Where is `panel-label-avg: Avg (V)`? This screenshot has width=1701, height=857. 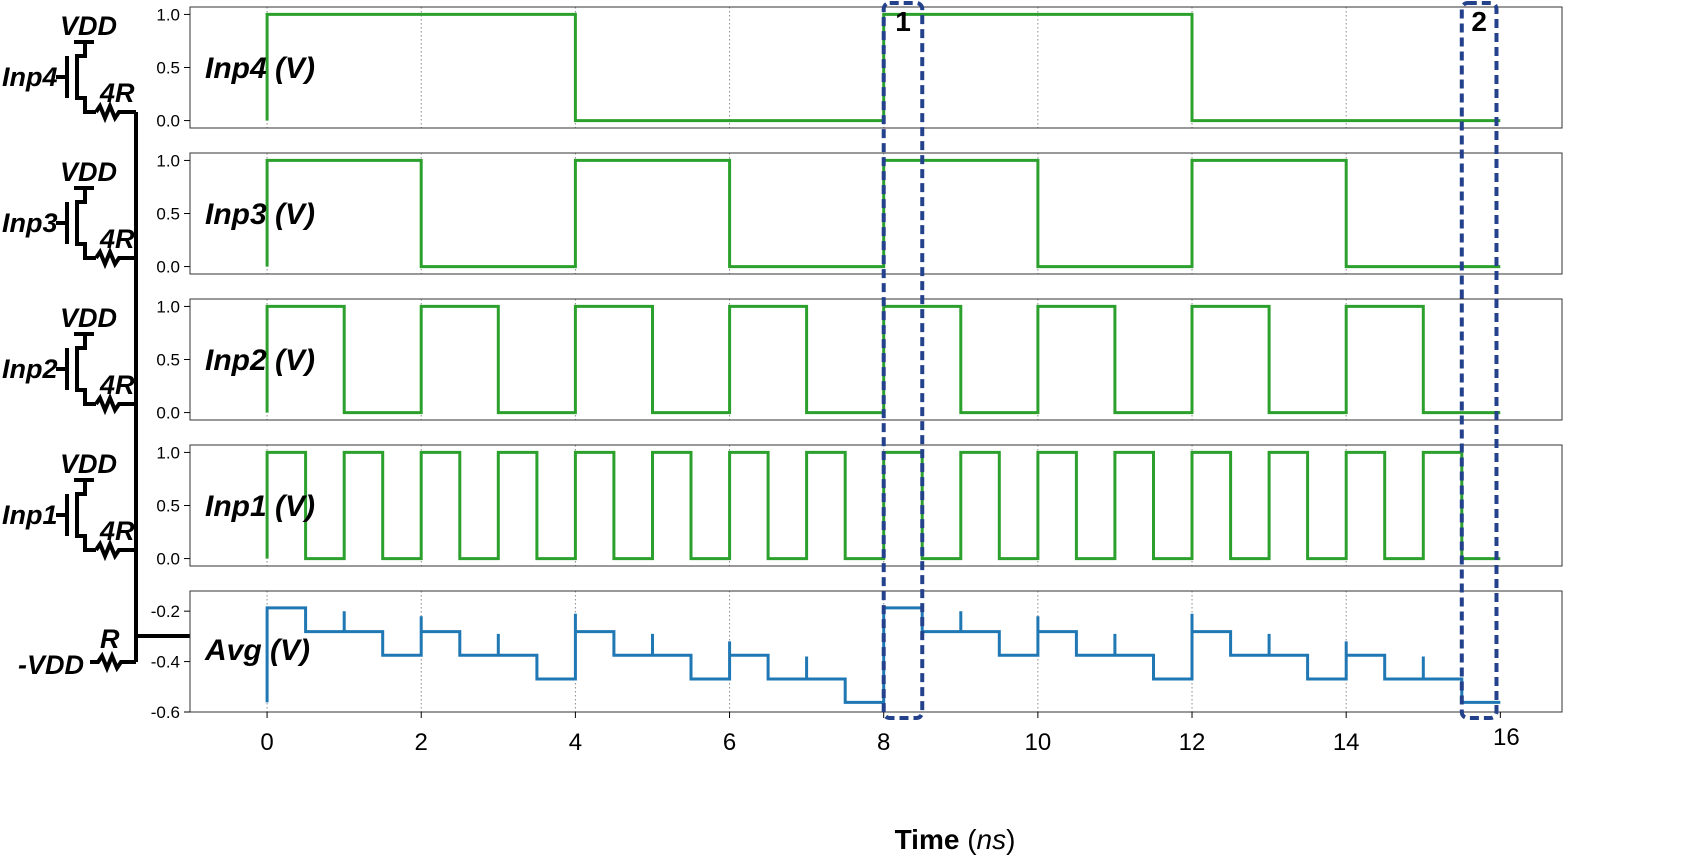
panel-label-avg: Avg (V) is located at coordinates (257, 650).